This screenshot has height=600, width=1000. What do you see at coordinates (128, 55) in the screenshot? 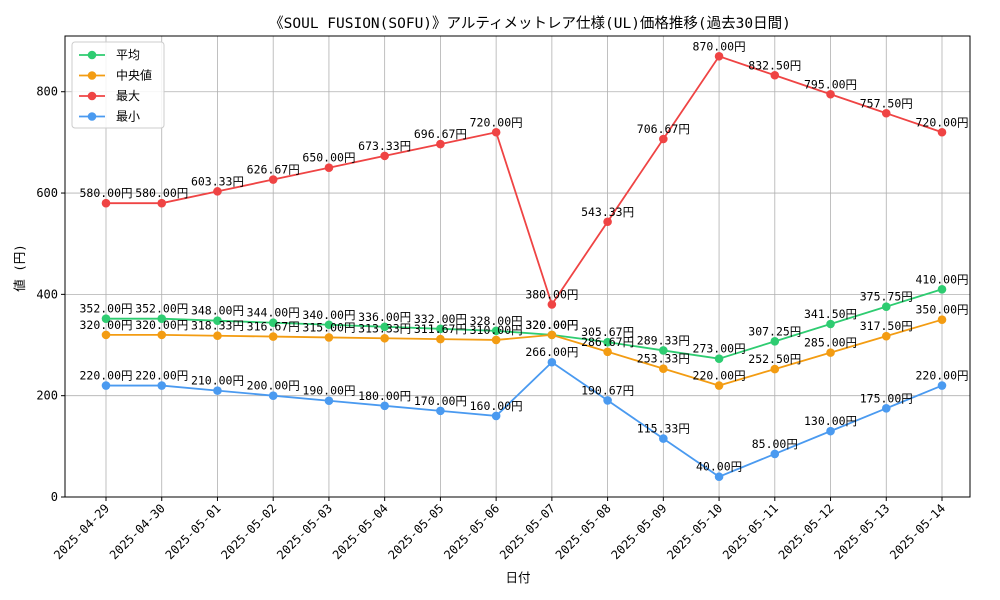
I see `legend-label: 平均` at bounding box center [128, 55].